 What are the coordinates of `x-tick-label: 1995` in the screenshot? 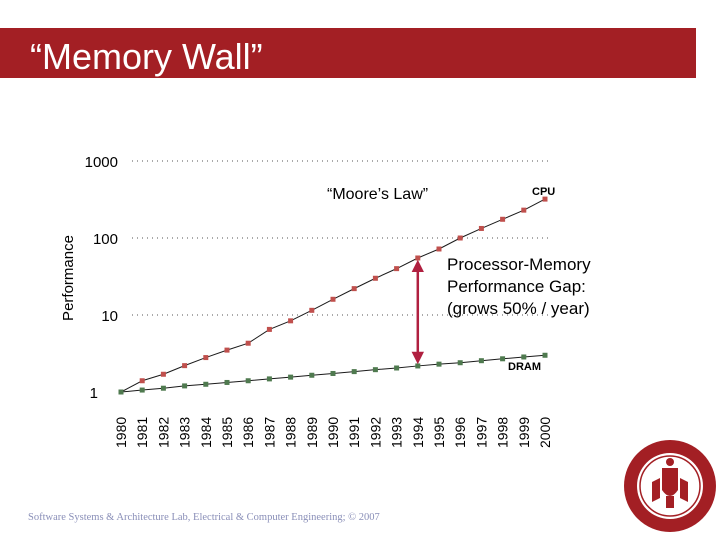 It's located at (439, 432).